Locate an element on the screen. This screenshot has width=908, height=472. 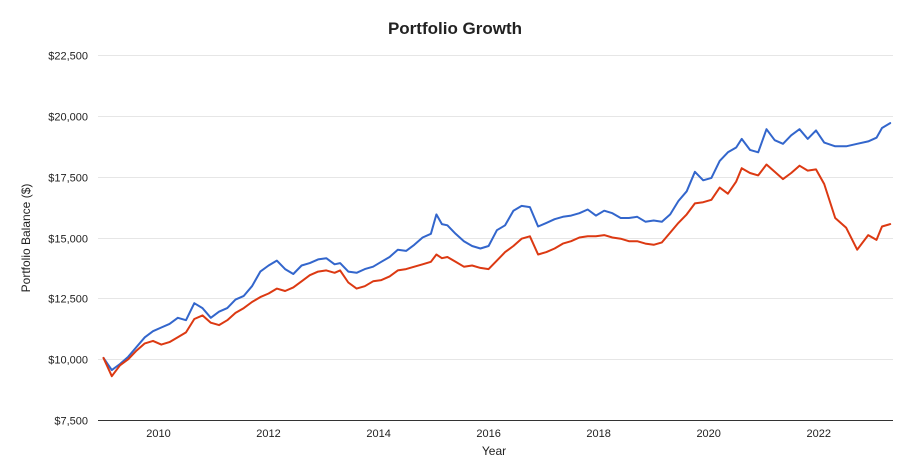
y-tick-label: $12,500 is located at coordinates (68, 300).